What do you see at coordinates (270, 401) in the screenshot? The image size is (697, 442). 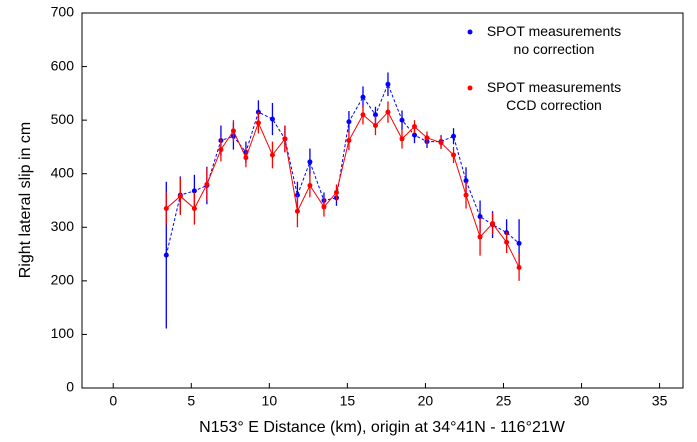 I see `x-tick-label: 10` at bounding box center [270, 401].